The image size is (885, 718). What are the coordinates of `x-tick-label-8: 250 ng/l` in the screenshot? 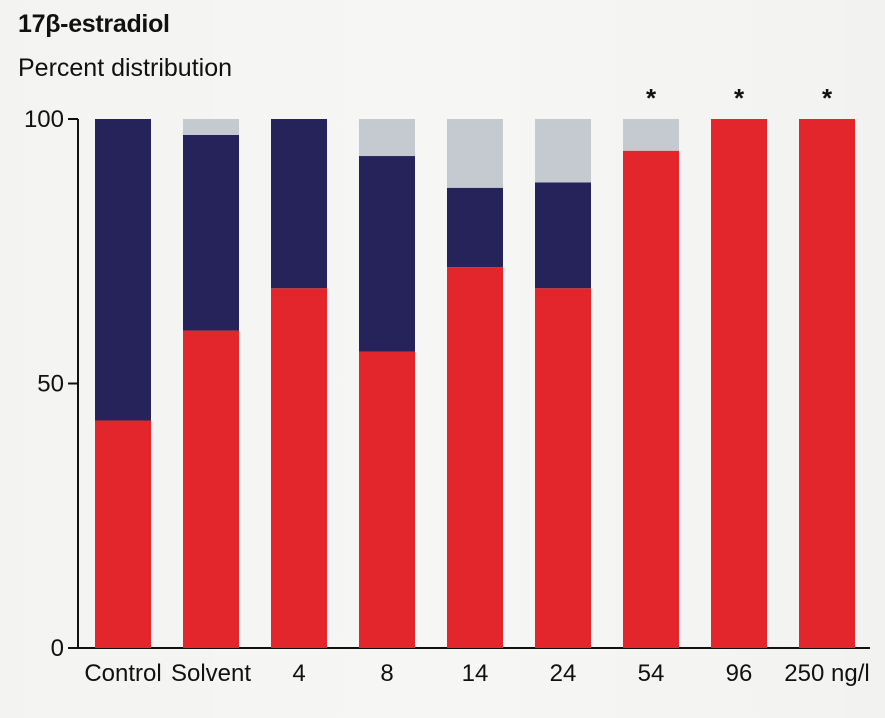 It's located at (826, 673).